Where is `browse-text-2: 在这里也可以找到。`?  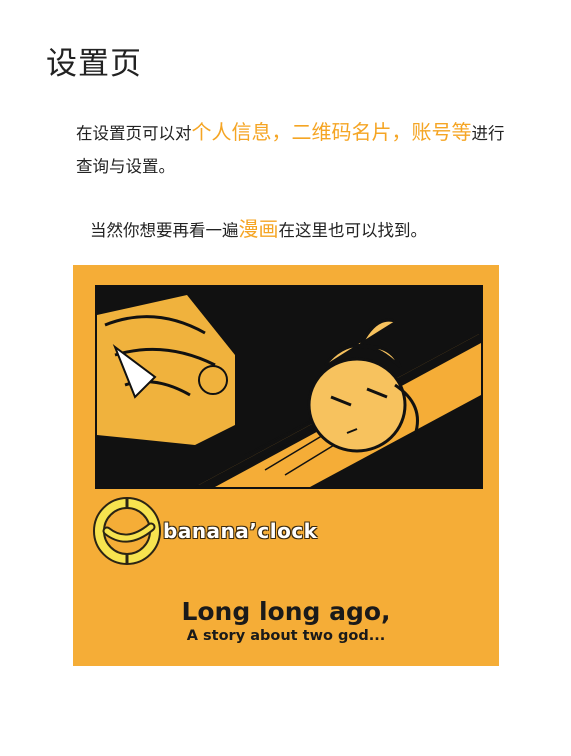 browse-text-2: 在这里也可以找到。 is located at coordinates (353, 230).